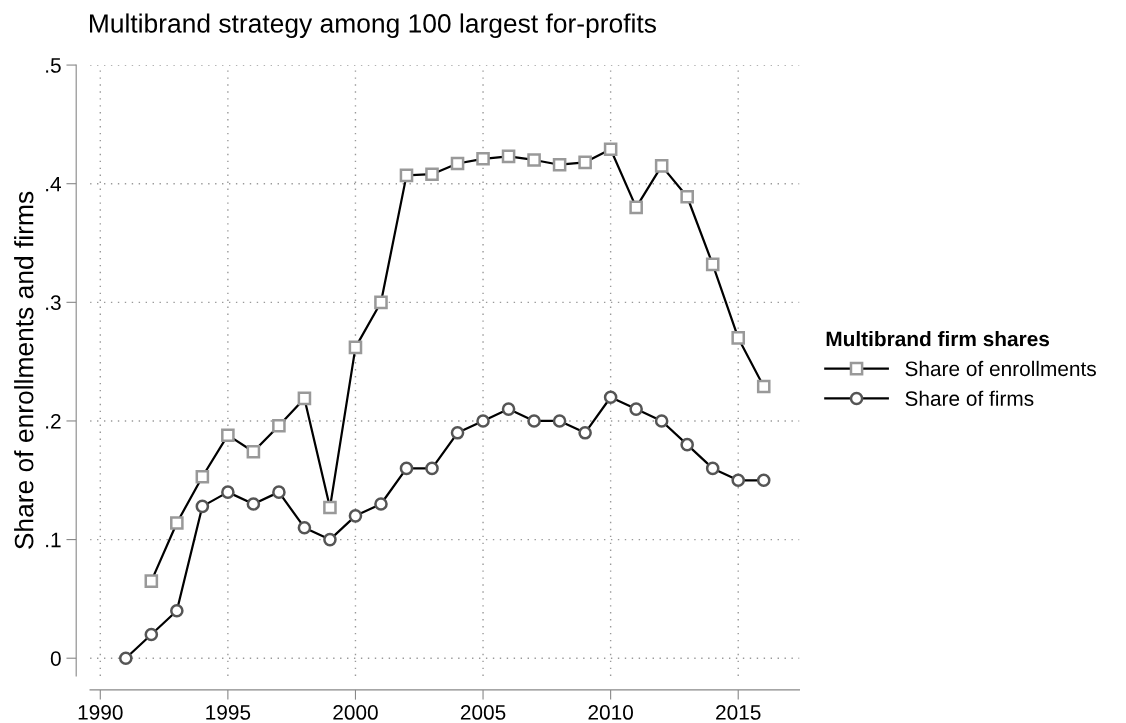  What do you see at coordinates (610, 712) in the screenshot?
I see `x-tick-label: 2010` at bounding box center [610, 712].